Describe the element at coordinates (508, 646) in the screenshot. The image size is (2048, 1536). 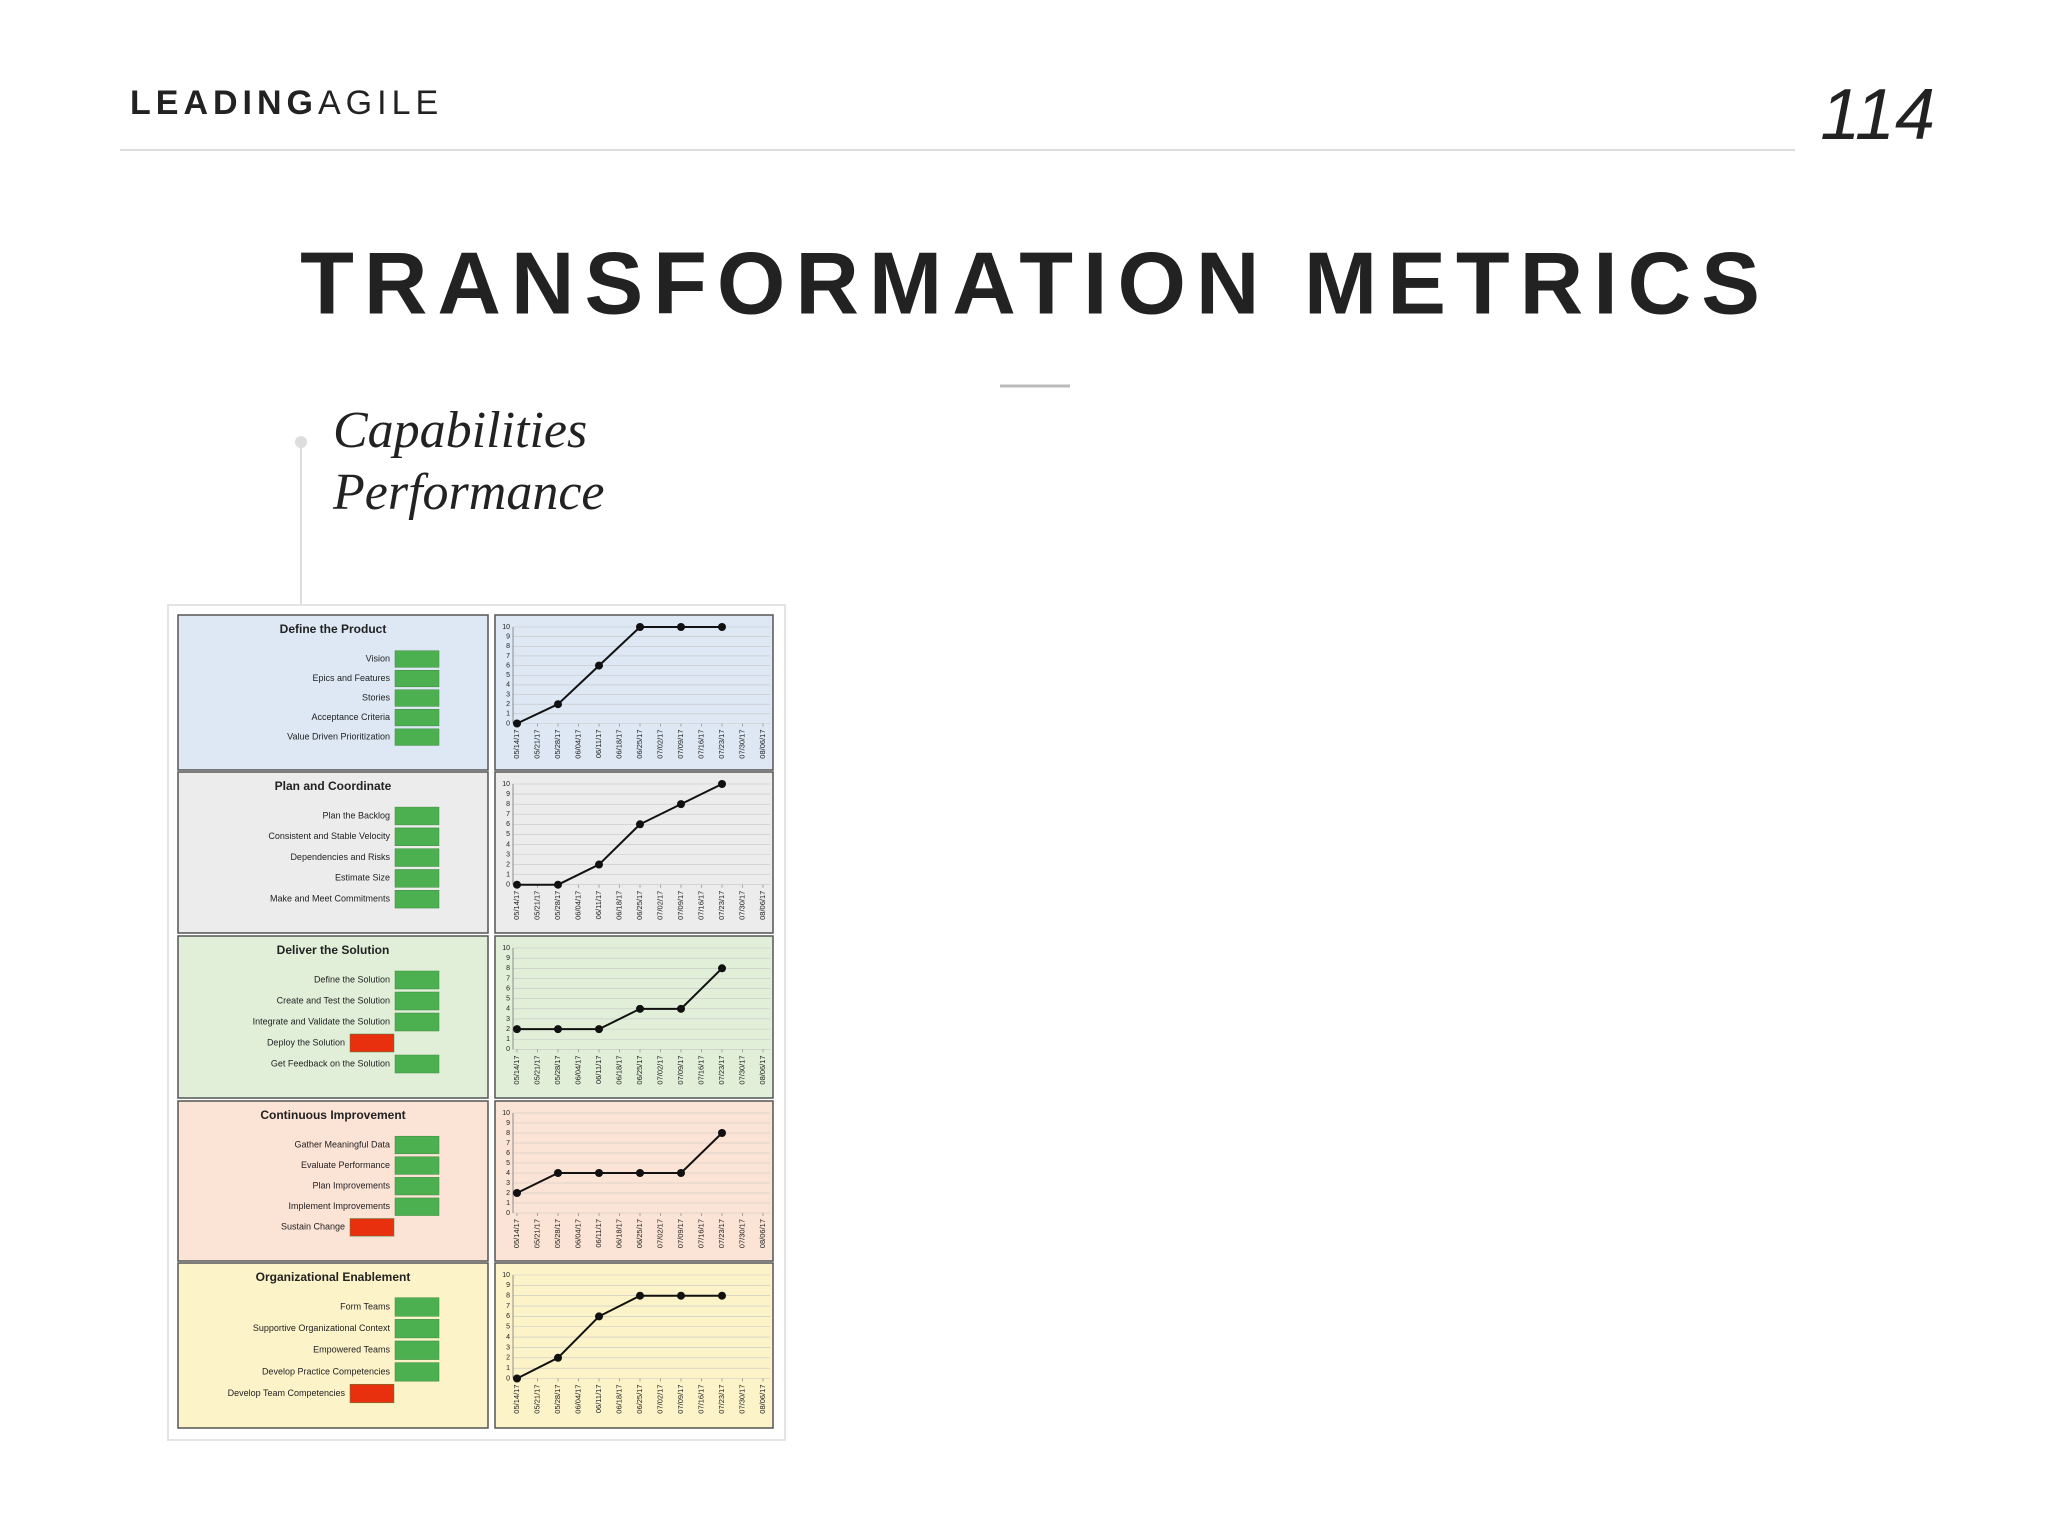
I see `y-tick-label: 8` at that location.